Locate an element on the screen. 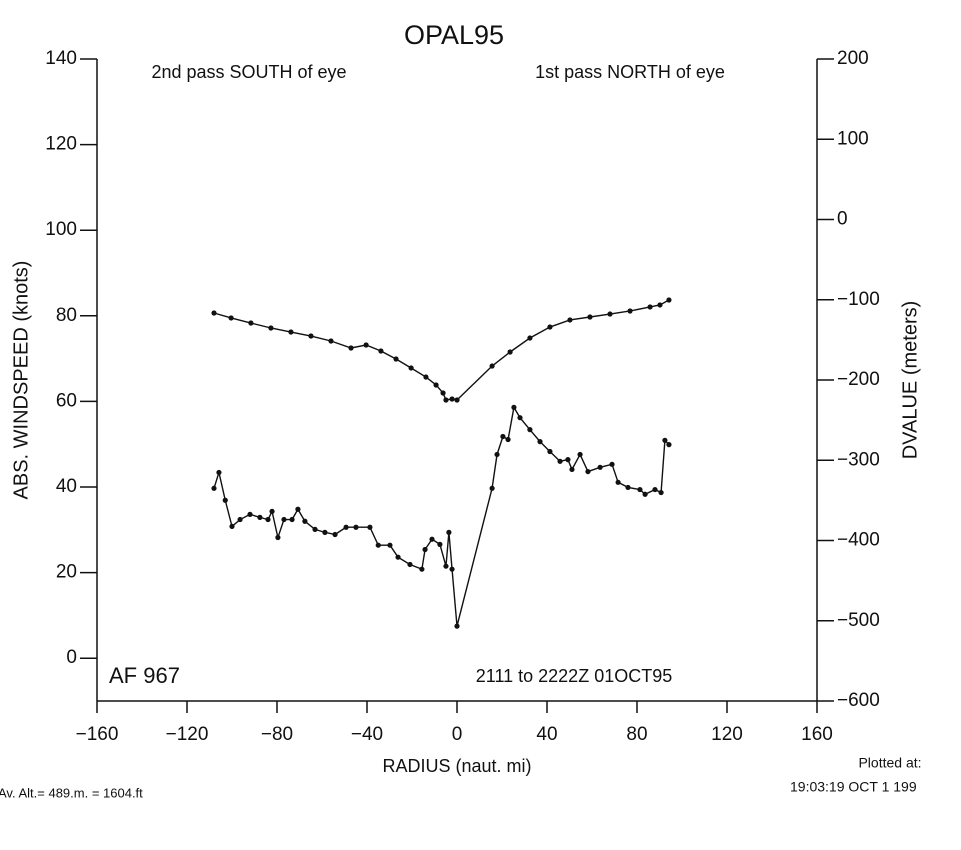 Image resolution: width=961 pixels, height=850 pixels. x-tick-label: −80 is located at coordinates (277, 734).